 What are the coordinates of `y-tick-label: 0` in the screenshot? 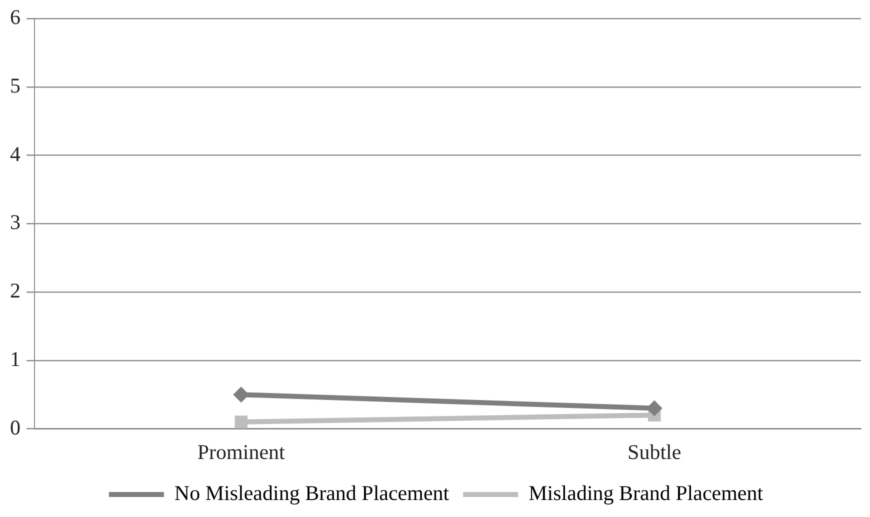 It's located at (15, 427).